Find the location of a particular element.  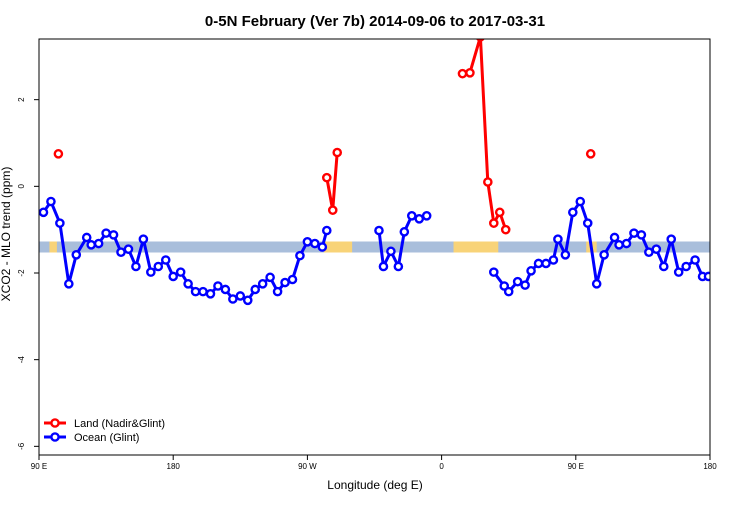

y-tick-label-3: -4 is located at coordinates (21, 360).